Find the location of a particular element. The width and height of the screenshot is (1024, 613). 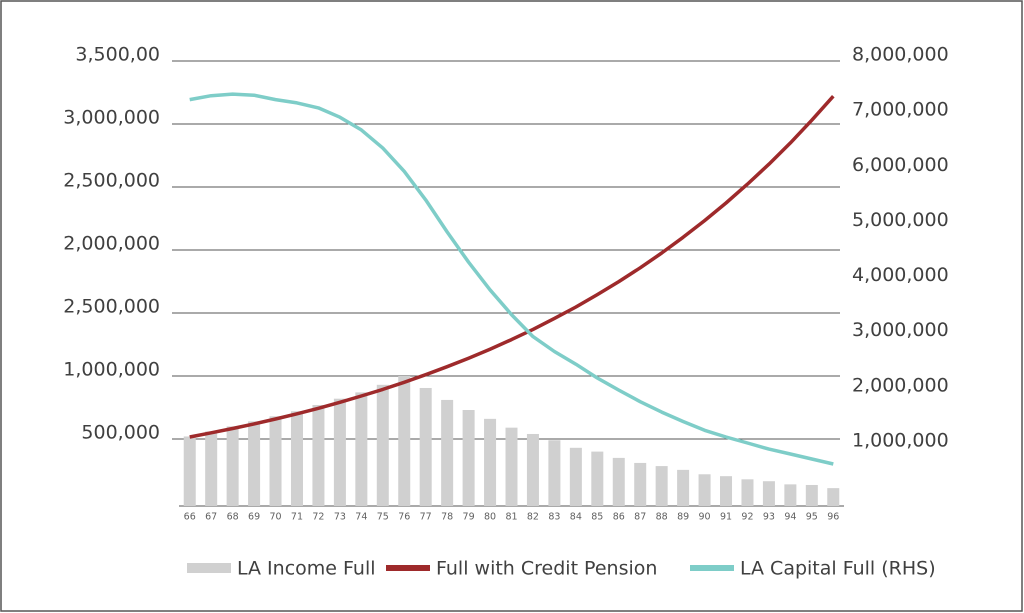

y2-tick-label: 2,000,000 is located at coordinates (900, 385).